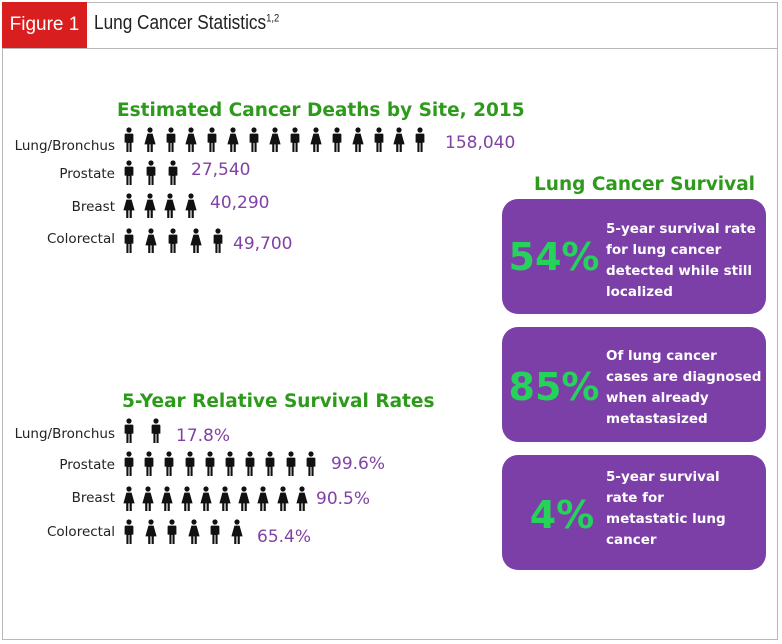 The width and height of the screenshot is (782, 644). Describe the element at coordinates (221, 170) in the screenshot. I see `deaths-value-prostate: 27,540` at that location.